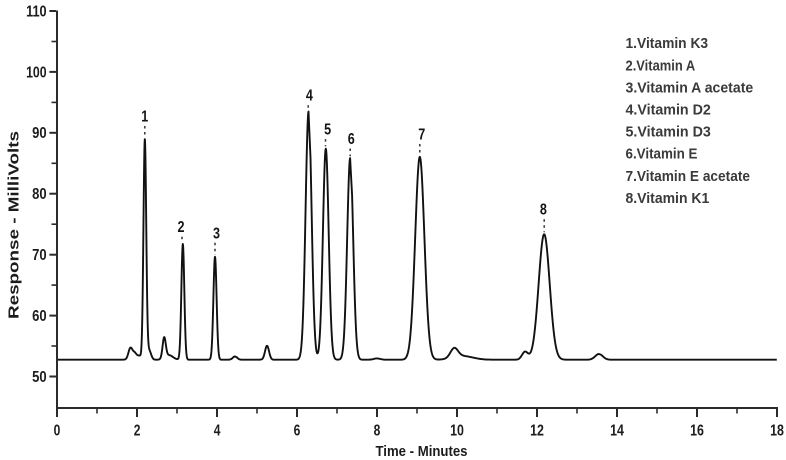 The width and height of the screenshot is (786, 460). Describe the element at coordinates (690, 87) in the screenshot. I see `svg-text: 3.Vitamin A acetate` at that location.